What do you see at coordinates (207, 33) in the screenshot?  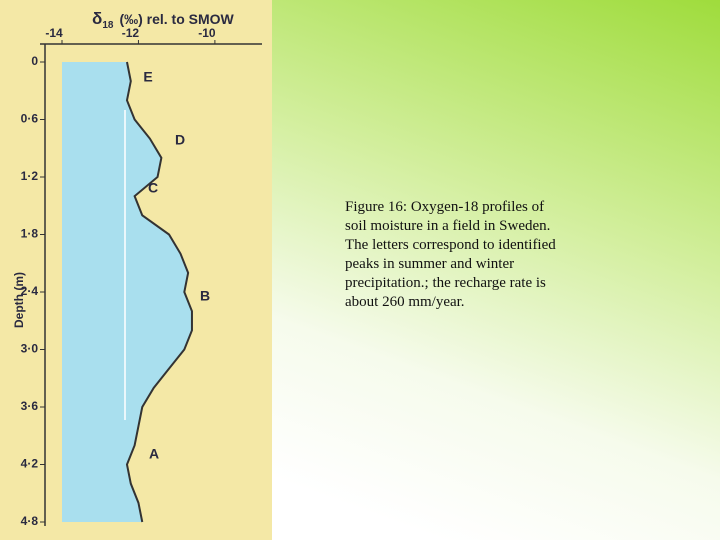 I see `x-tick-label: -10` at bounding box center [207, 33].